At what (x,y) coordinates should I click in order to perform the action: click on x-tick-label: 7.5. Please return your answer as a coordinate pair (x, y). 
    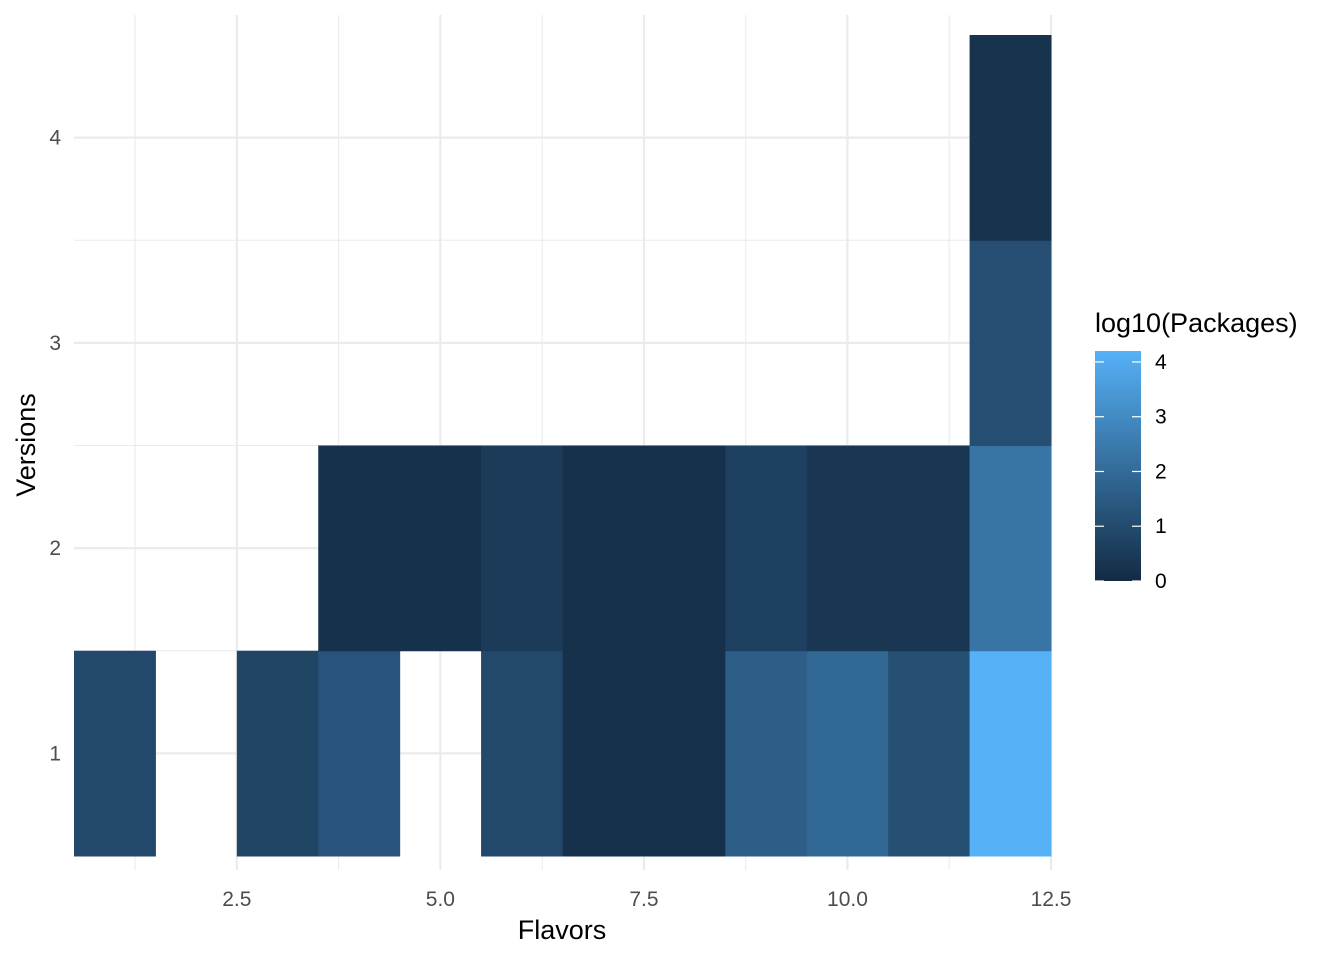
    Looking at the image, I should click on (643, 899).